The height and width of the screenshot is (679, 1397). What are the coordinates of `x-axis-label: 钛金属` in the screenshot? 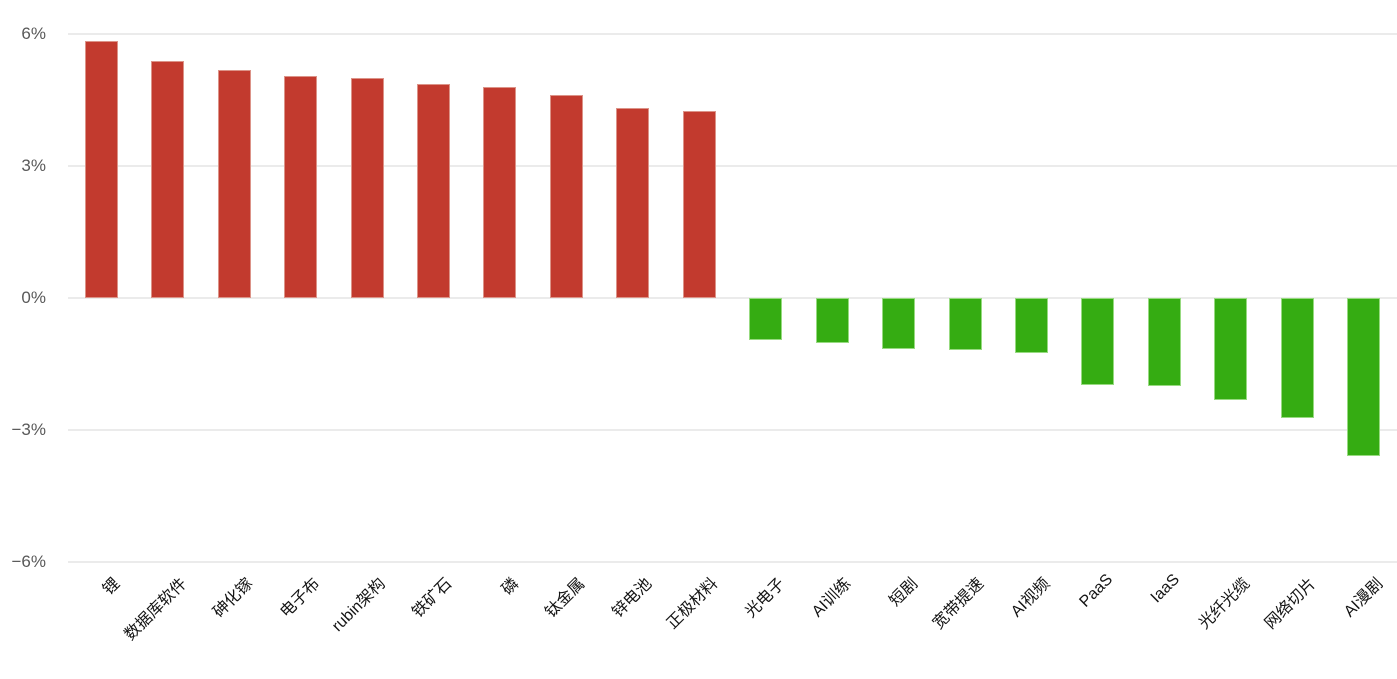 It's located at (565, 598).